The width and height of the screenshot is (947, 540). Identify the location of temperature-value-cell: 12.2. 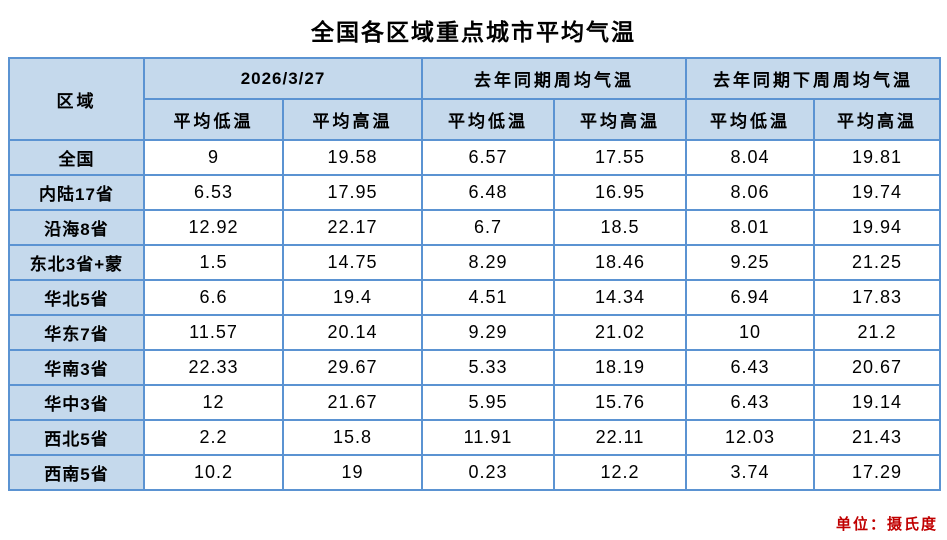
(620, 472).